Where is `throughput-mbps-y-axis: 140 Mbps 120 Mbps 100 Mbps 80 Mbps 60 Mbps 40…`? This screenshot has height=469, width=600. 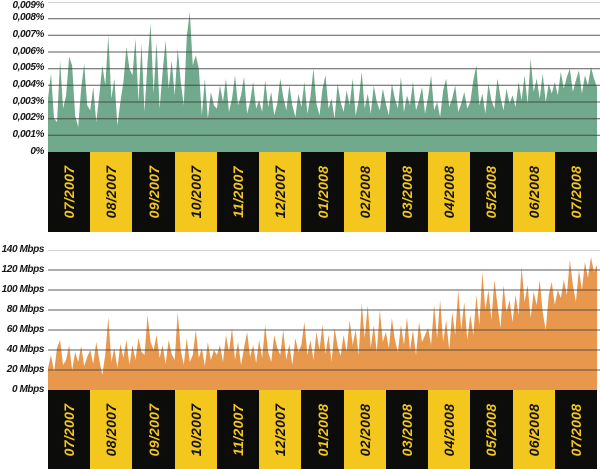
throughput-mbps-y-axis: 140 Mbps 120 Mbps 100 Mbps 80 Mbps 60 Mbps 40… is located at coordinates (22, 234).